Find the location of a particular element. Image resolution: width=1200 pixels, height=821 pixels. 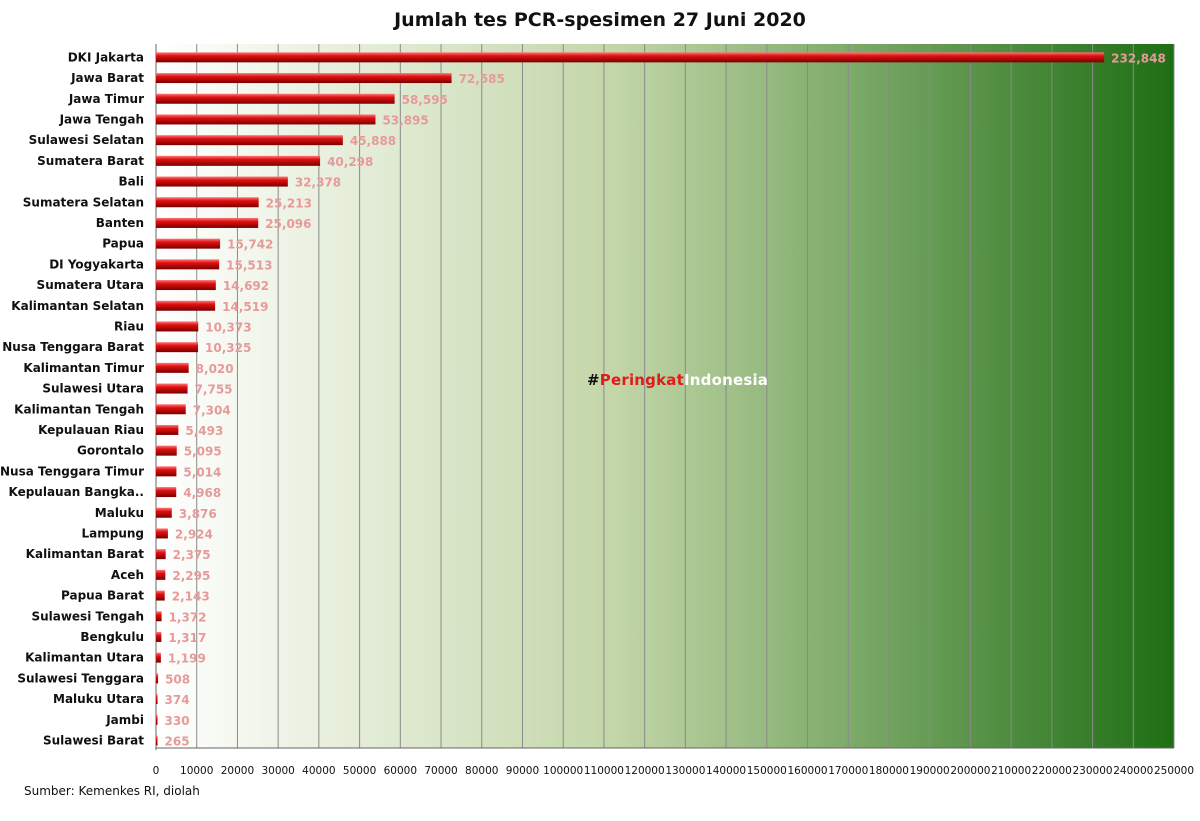

x-tick-label: 140000 is located at coordinates (726, 771).